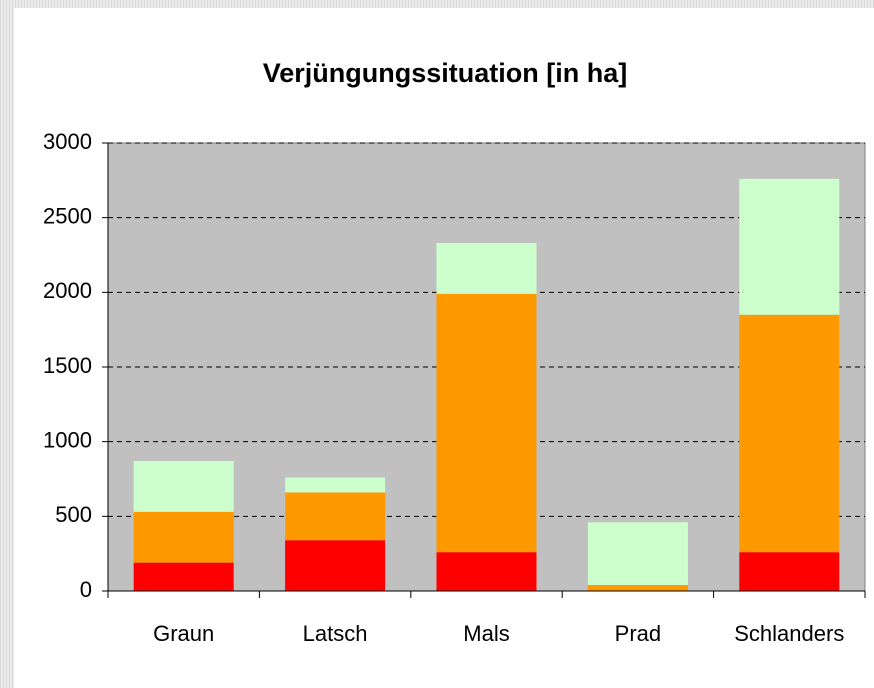 The height and width of the screenshot is (688, 874). I want to click on y-tick-label: 1000, so click(67, 439).